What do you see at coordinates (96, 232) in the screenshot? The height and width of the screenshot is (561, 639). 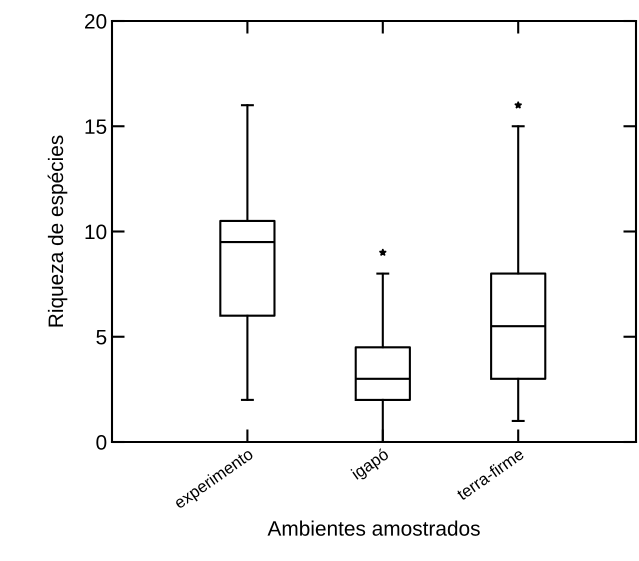 I see `y-tick-label: 10` at bounding box center [96, 232].